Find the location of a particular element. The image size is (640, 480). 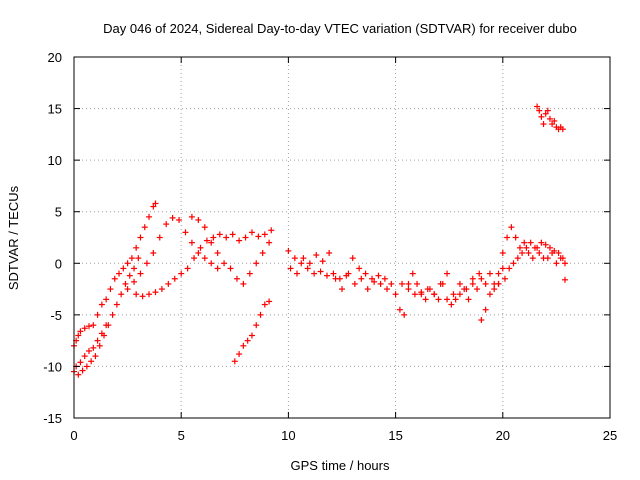

x-tick-label: 5 is located at coordinates (181, 435).